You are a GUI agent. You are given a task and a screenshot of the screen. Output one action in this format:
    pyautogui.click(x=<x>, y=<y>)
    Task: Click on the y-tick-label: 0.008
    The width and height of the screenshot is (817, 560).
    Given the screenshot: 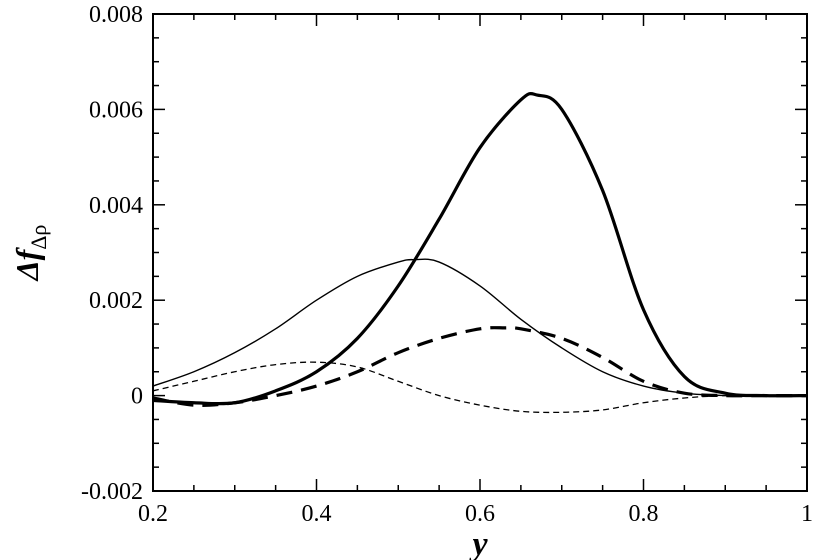 What is the action you would take?
    pyautogui.click(x=116, y=15)
    